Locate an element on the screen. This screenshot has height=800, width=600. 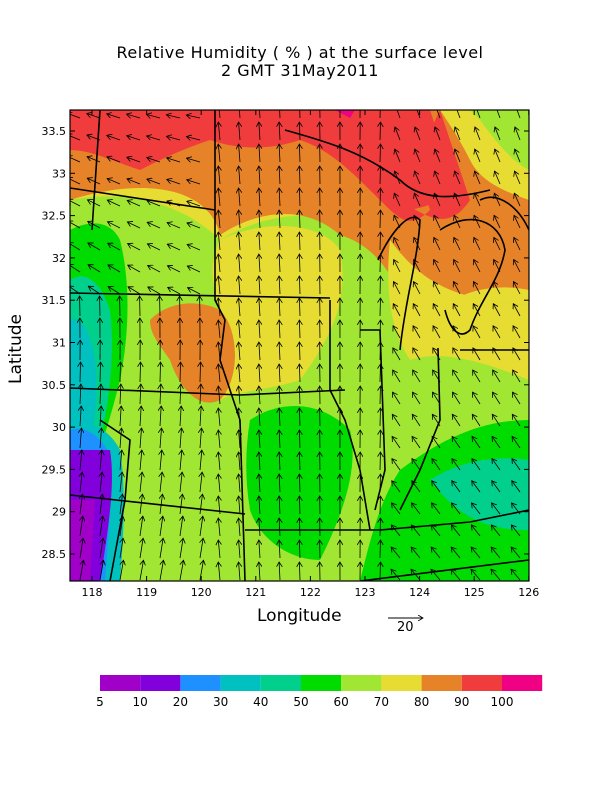
x-tick-label: 120 is located at coordinates (201, 592).